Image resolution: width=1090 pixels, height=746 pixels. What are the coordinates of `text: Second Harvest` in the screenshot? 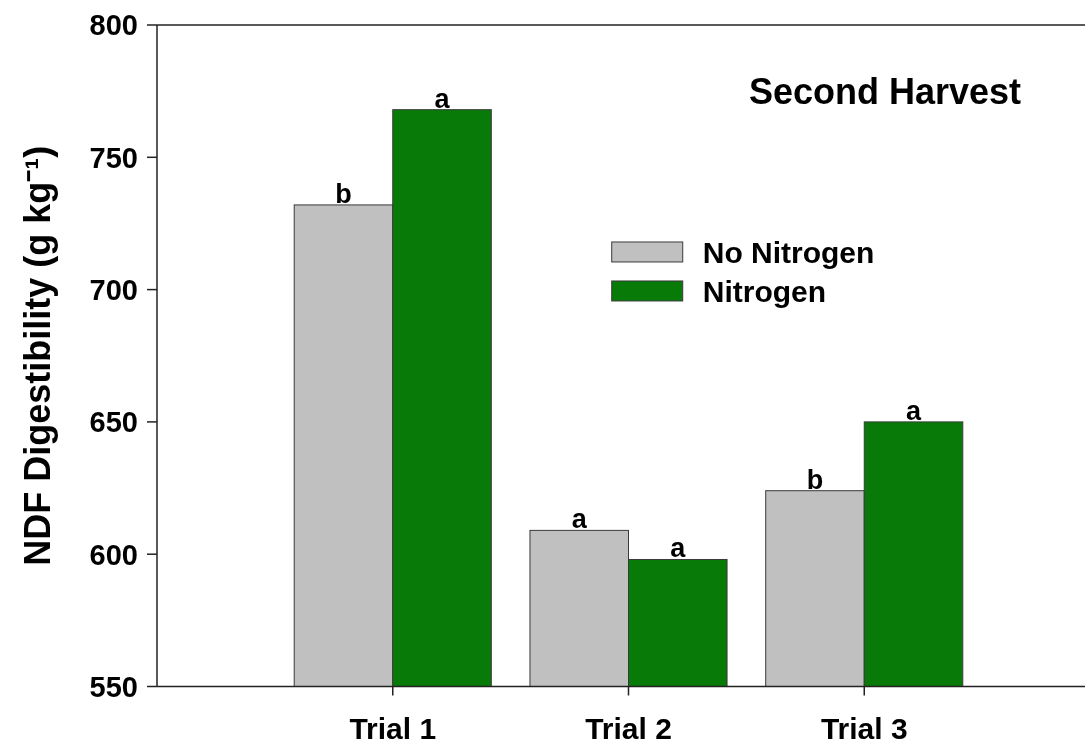 It's located at (885, 91).